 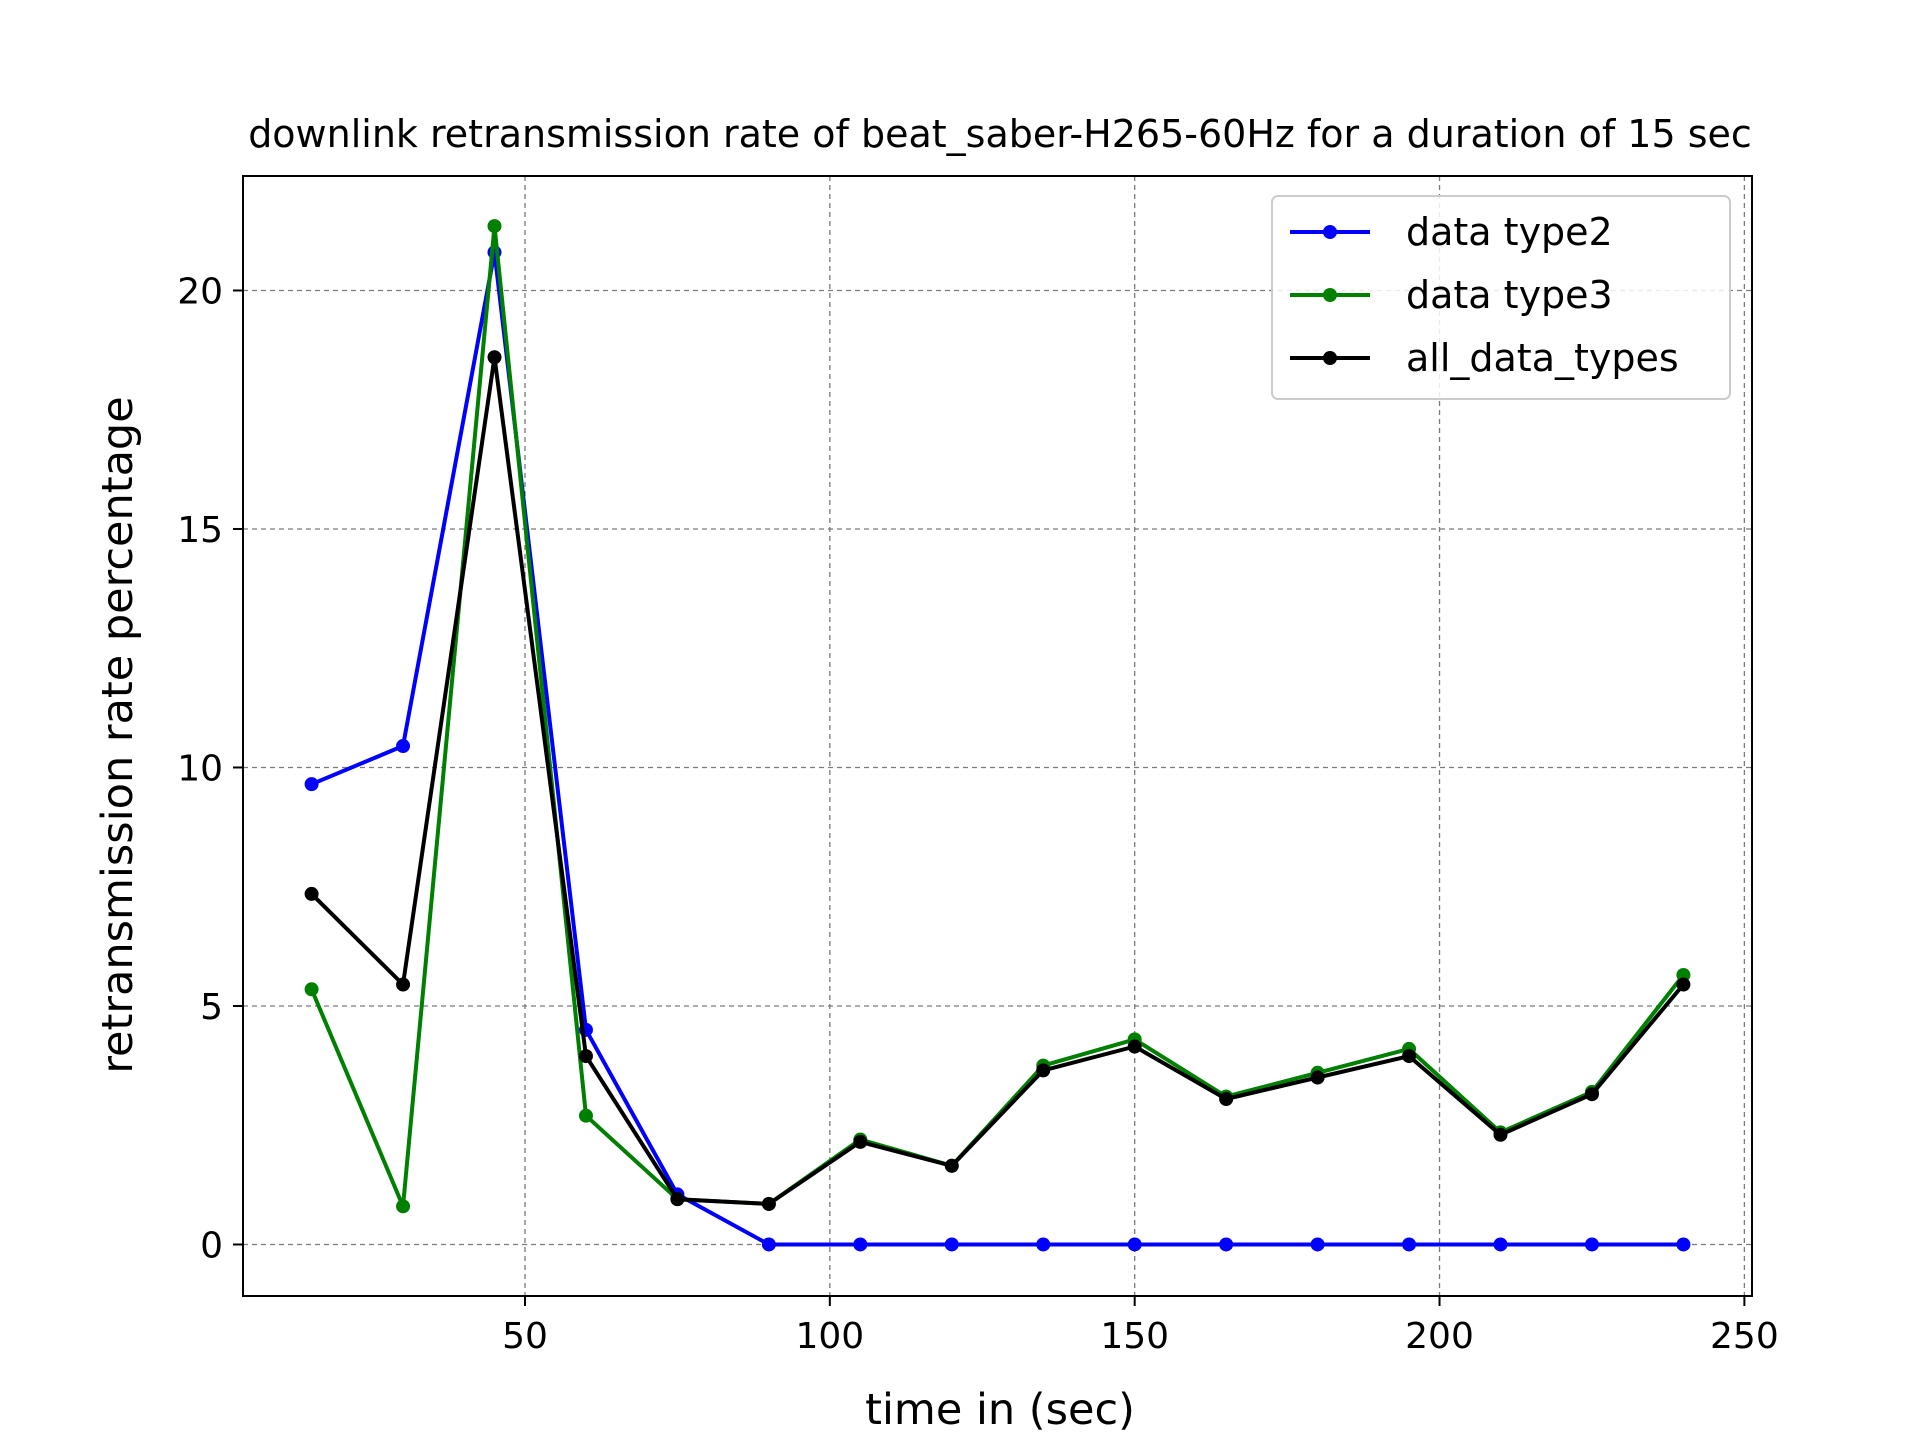 What do you see at coordinates (211, 1007) in the screenshot?
I see `y-tick-label: 5` at bounding box center [211, 1007].